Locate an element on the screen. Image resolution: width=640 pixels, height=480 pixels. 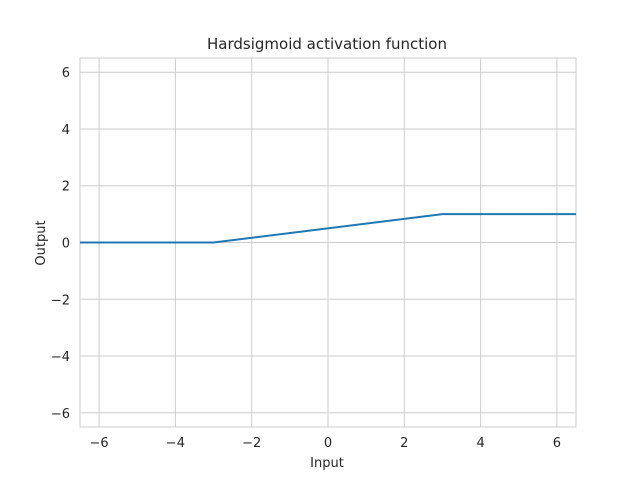
x-tick-label: −2 is located at coordinates (251, 443).